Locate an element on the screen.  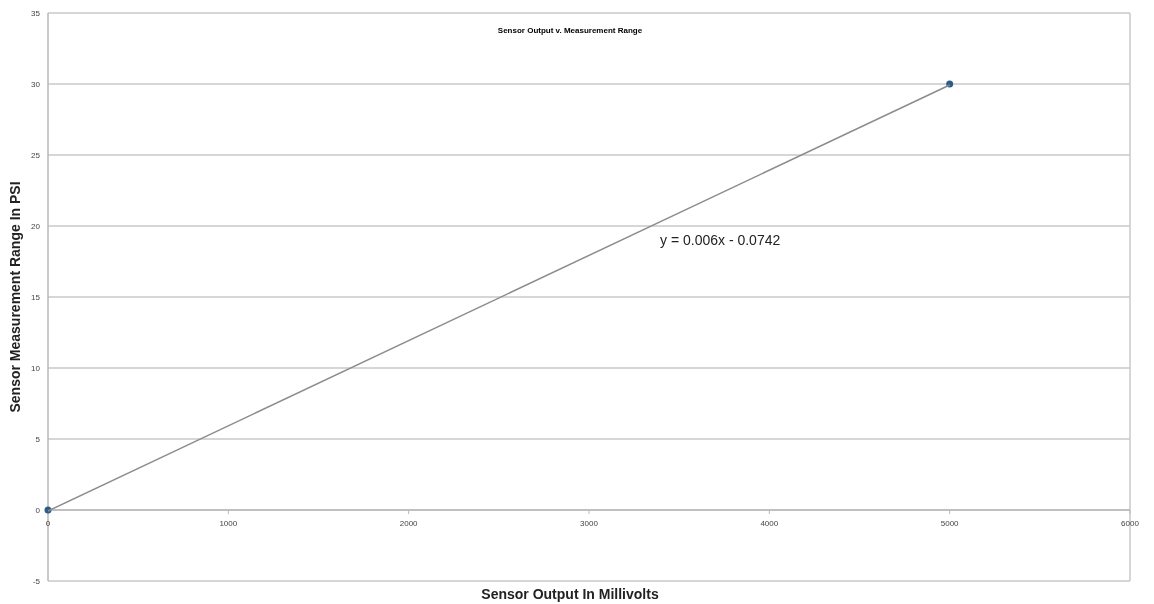
x-axis-title: Sensor Output In Millivolts is located at coordinates (570, 594).